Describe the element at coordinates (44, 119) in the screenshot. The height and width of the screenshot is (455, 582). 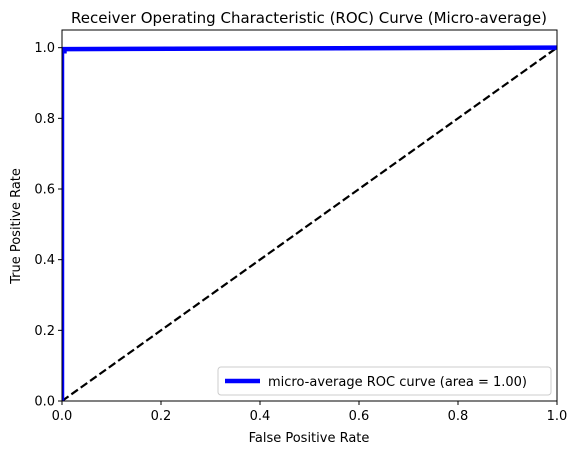
I see `y-tick-label: 0.8` at that location.